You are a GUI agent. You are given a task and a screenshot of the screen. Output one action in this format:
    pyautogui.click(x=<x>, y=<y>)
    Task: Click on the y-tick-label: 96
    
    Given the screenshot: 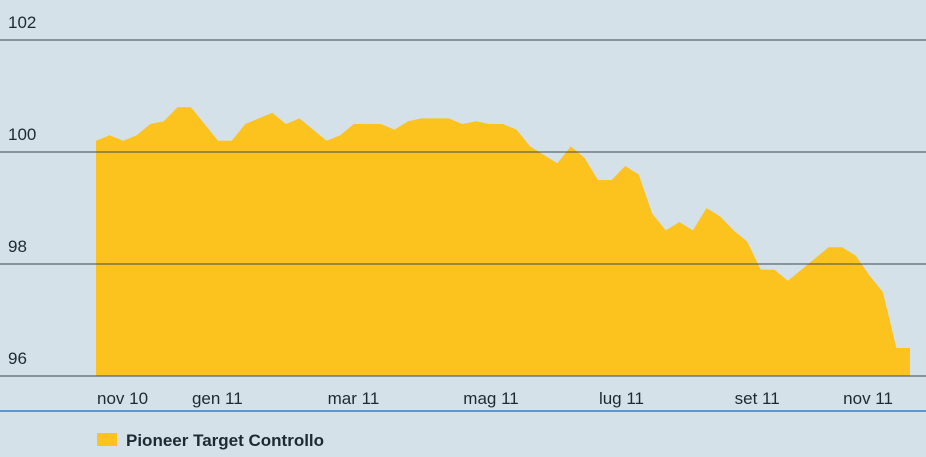 What is the action you would take?
    pyautogui.click(x=17, y=358)
    